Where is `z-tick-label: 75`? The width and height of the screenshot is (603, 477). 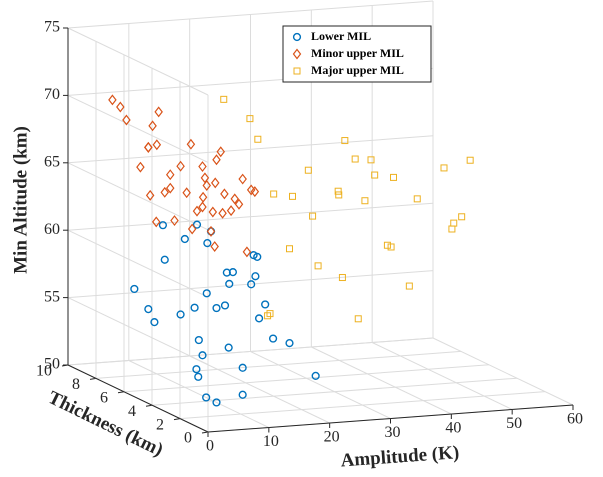
z-tick-label: 75 is located at coordinates (52, 27).